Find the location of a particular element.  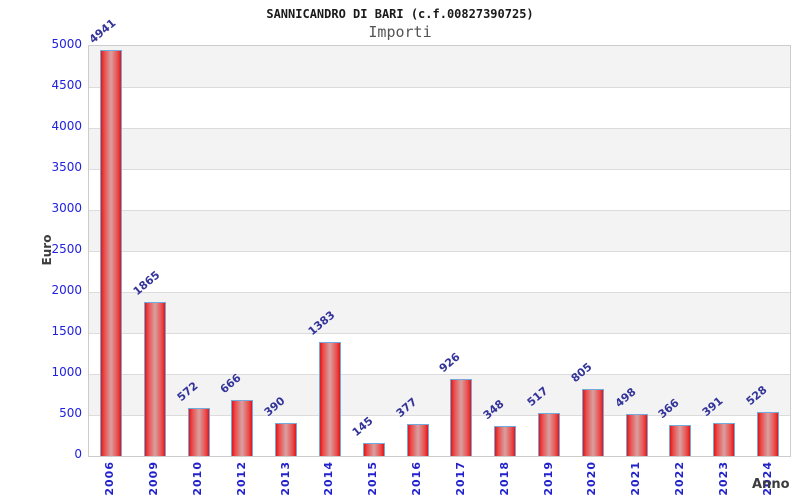

bar-value-label: 572 is located at coordinates (187, 391).